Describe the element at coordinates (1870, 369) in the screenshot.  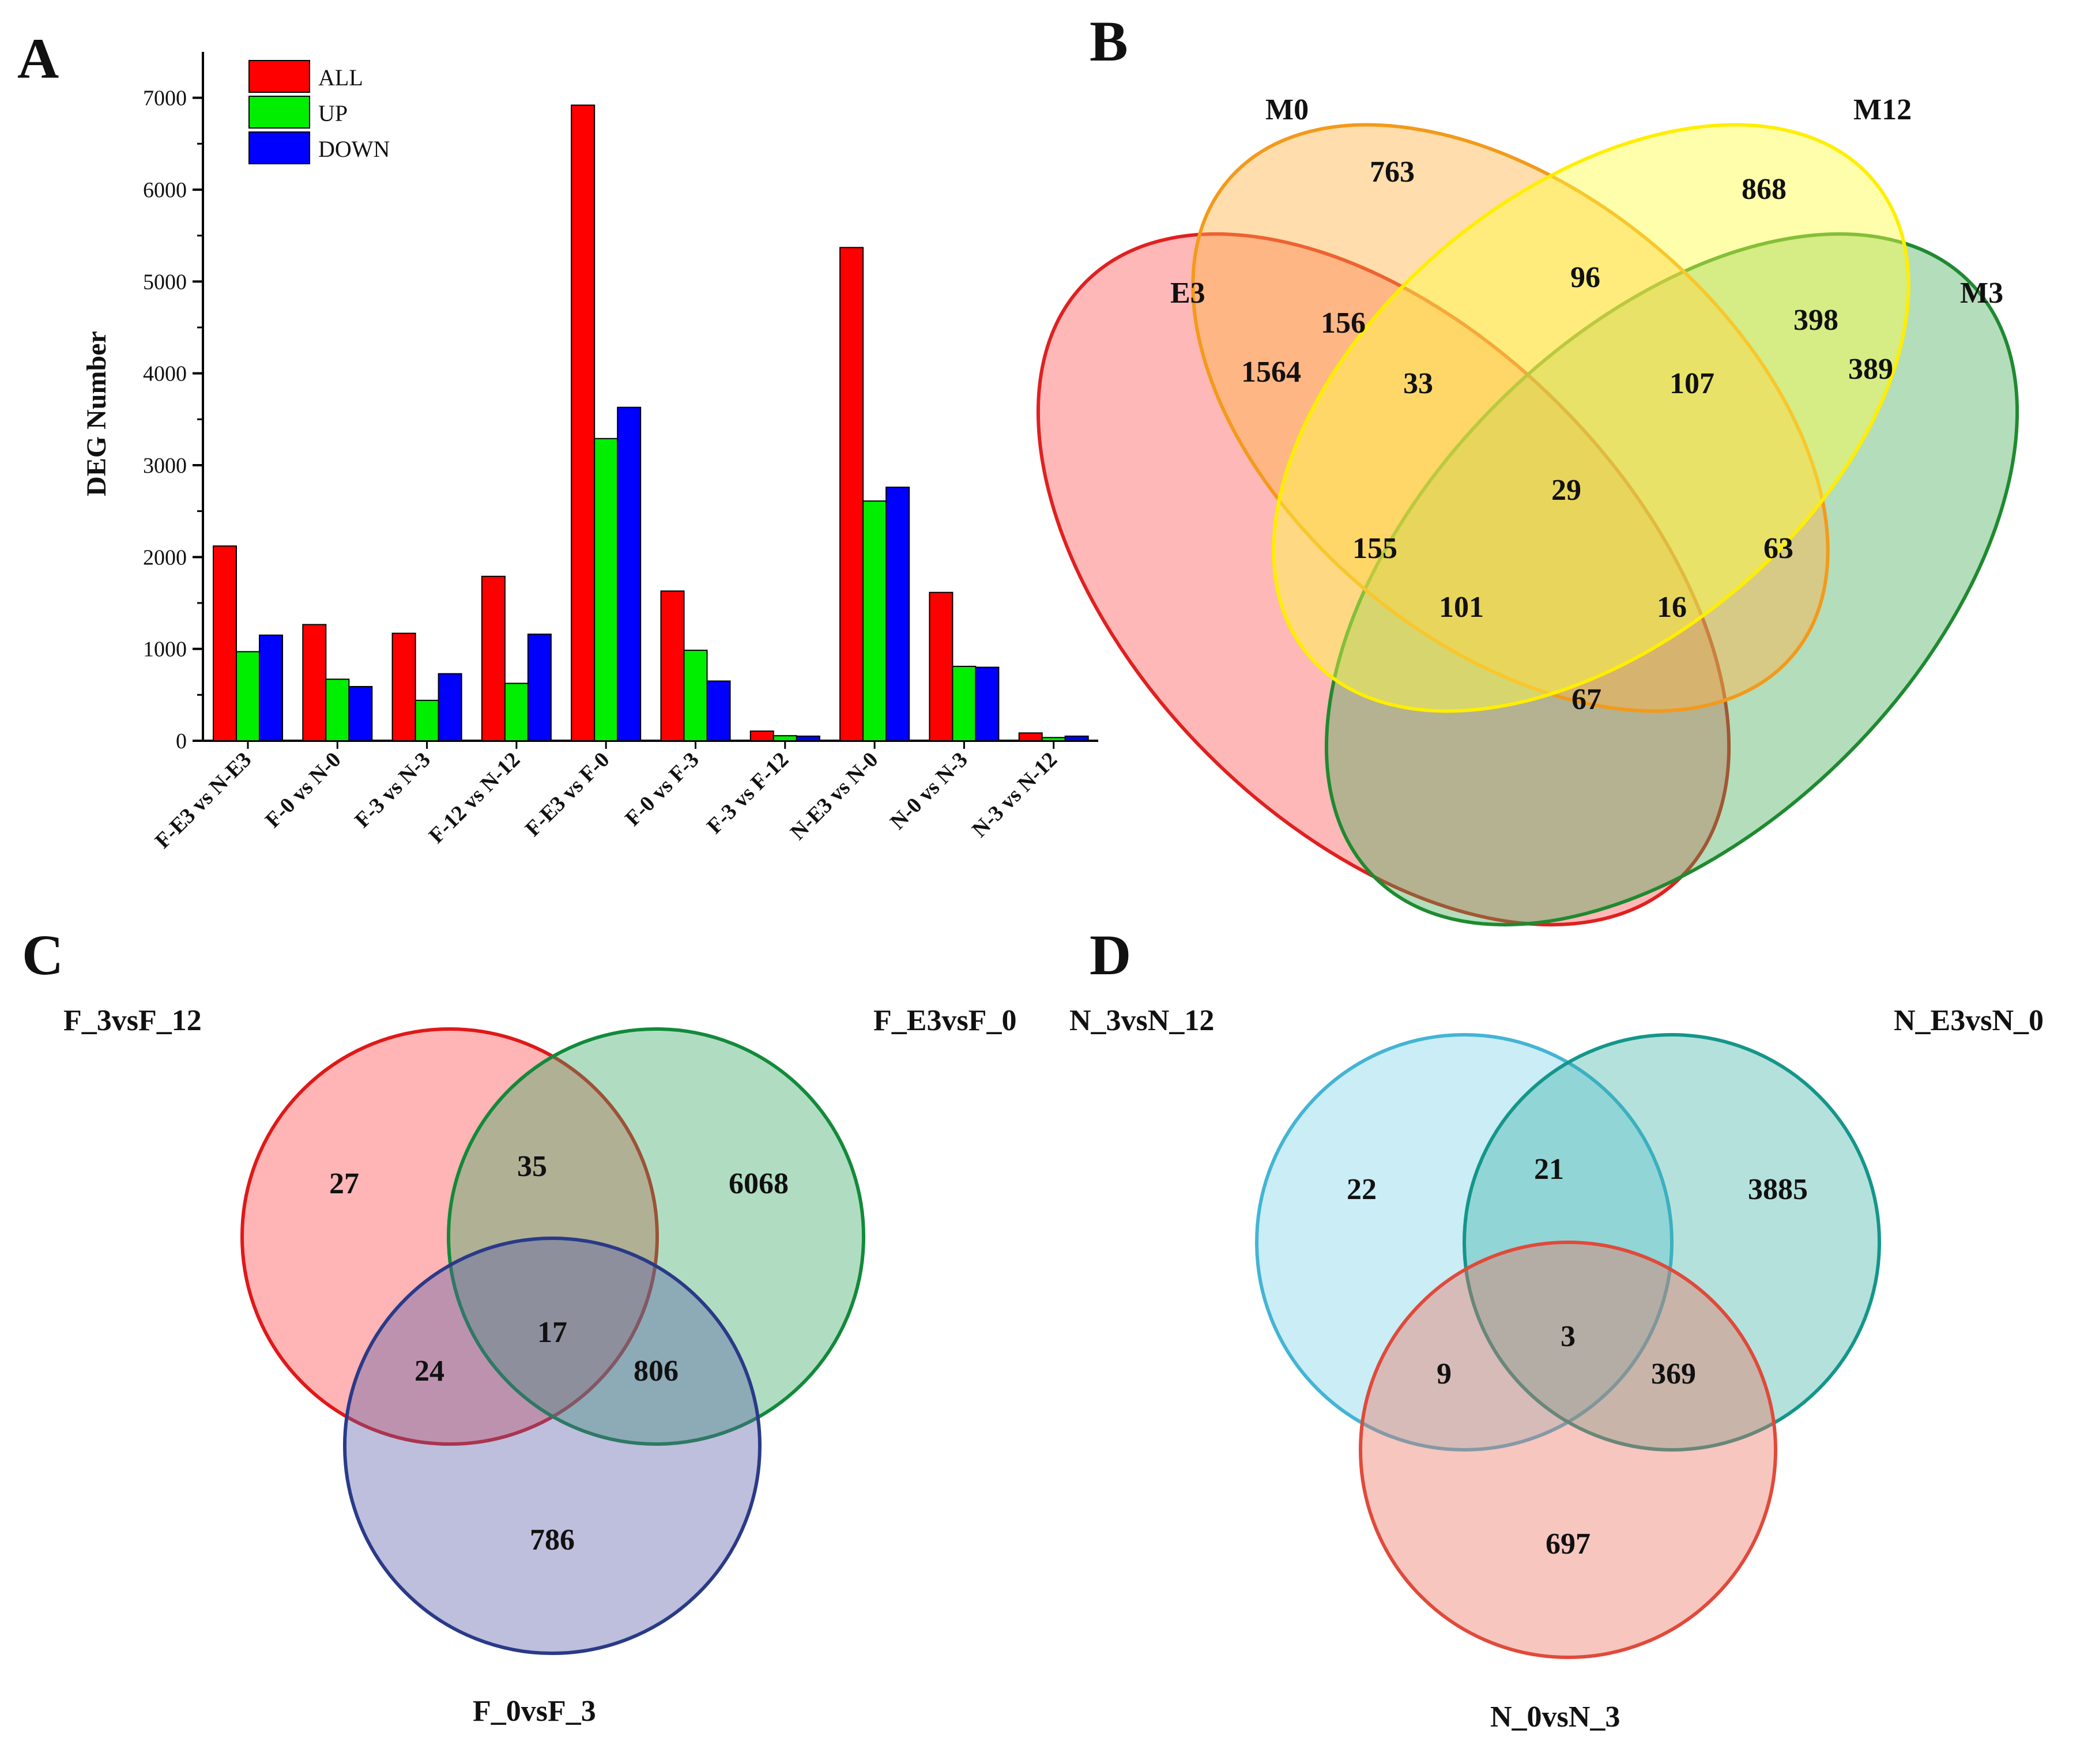
I see `venn-b-region-m3-only: 389` at that location.